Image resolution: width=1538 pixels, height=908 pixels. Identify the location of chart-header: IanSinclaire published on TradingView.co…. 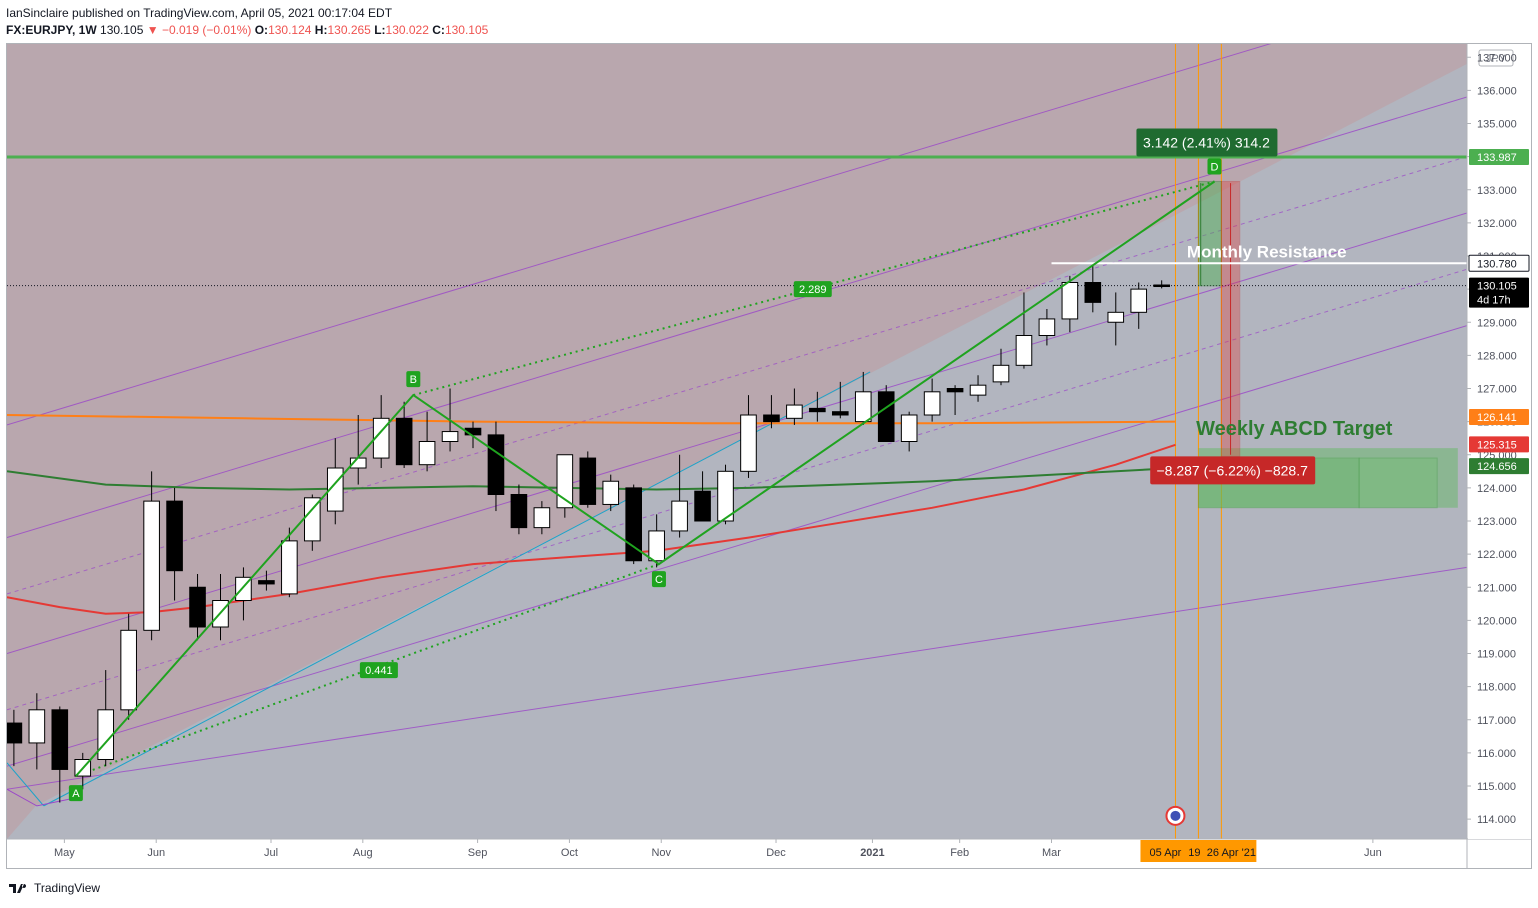
(247, 22).